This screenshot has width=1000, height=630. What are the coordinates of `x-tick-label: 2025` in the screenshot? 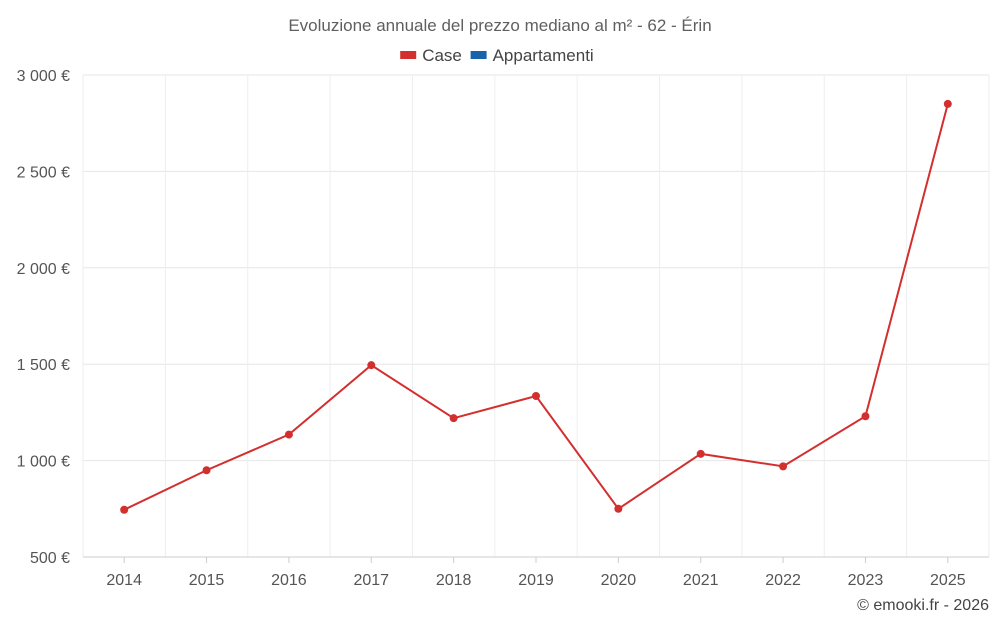 It's located at (948, 580).